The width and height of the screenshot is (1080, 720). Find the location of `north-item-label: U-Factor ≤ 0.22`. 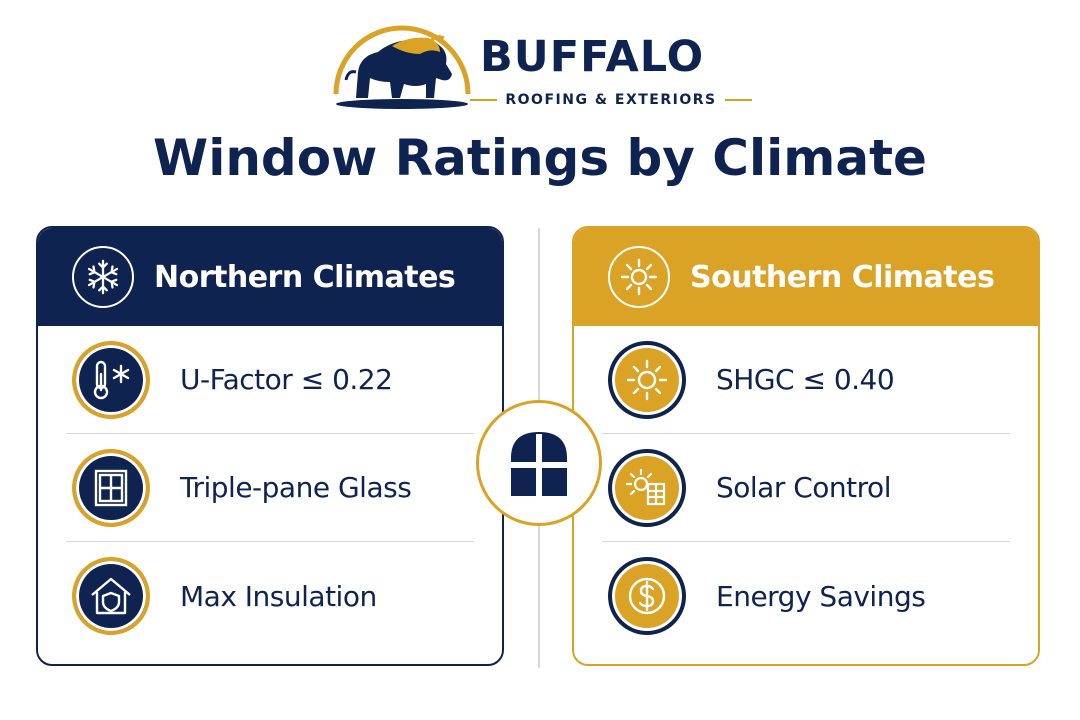

north-item-label: U-Factor ≤ 0.22 is located at coordinates (286, 379).